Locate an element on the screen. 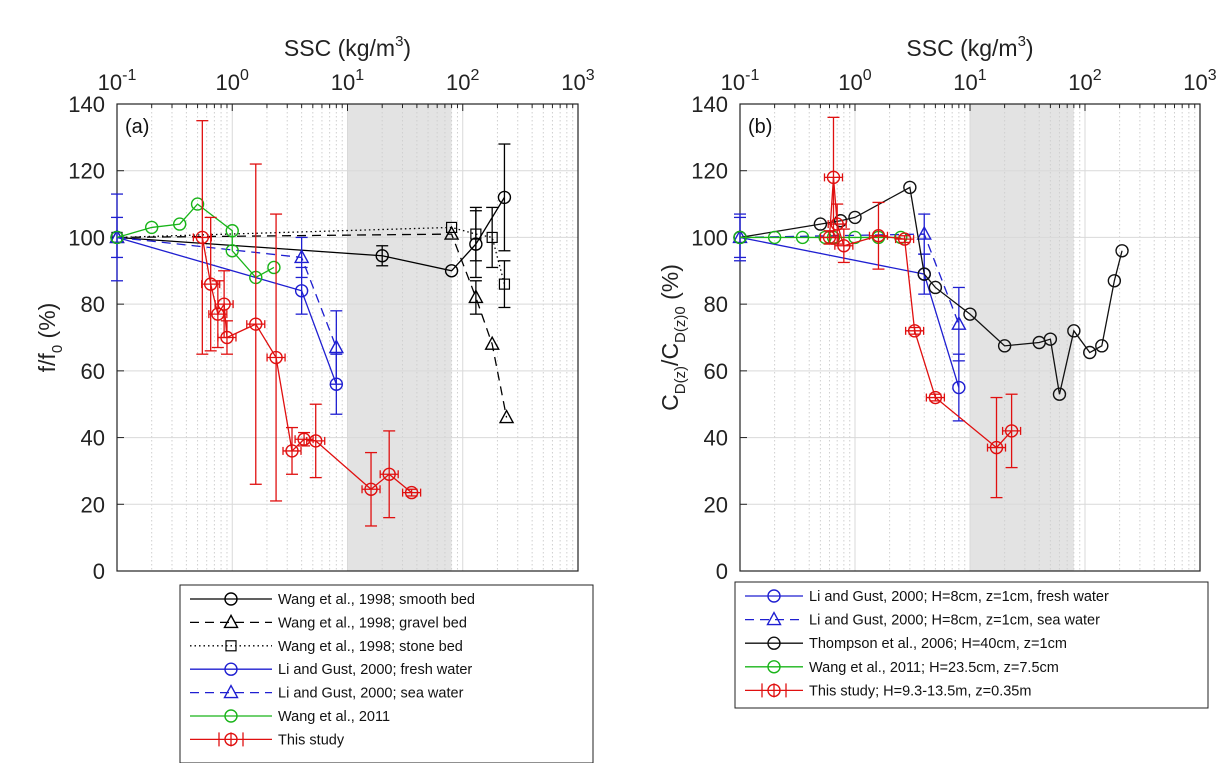 Image resolution: width=1232 pixels, height=768 pixels. legend-entry: Thompson et al., 2006; H=40cm, z=1cm is located at coordinates (906, 644).